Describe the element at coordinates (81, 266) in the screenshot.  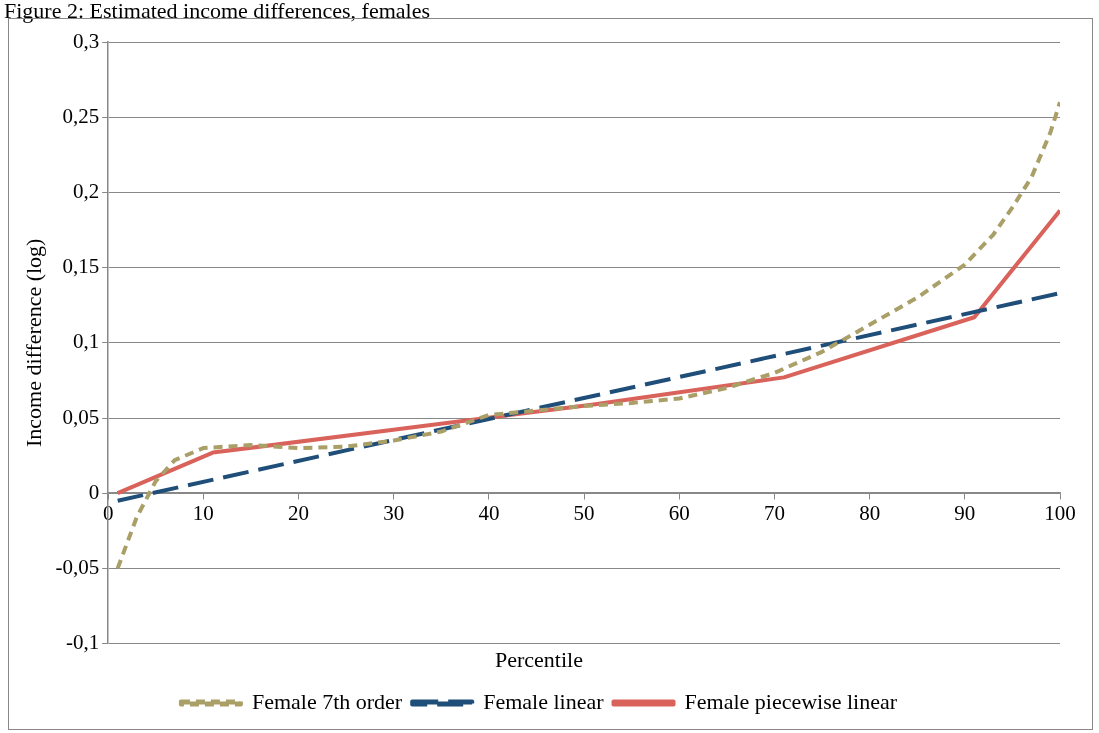
I see `y-tick-label: 0,15` at that location.